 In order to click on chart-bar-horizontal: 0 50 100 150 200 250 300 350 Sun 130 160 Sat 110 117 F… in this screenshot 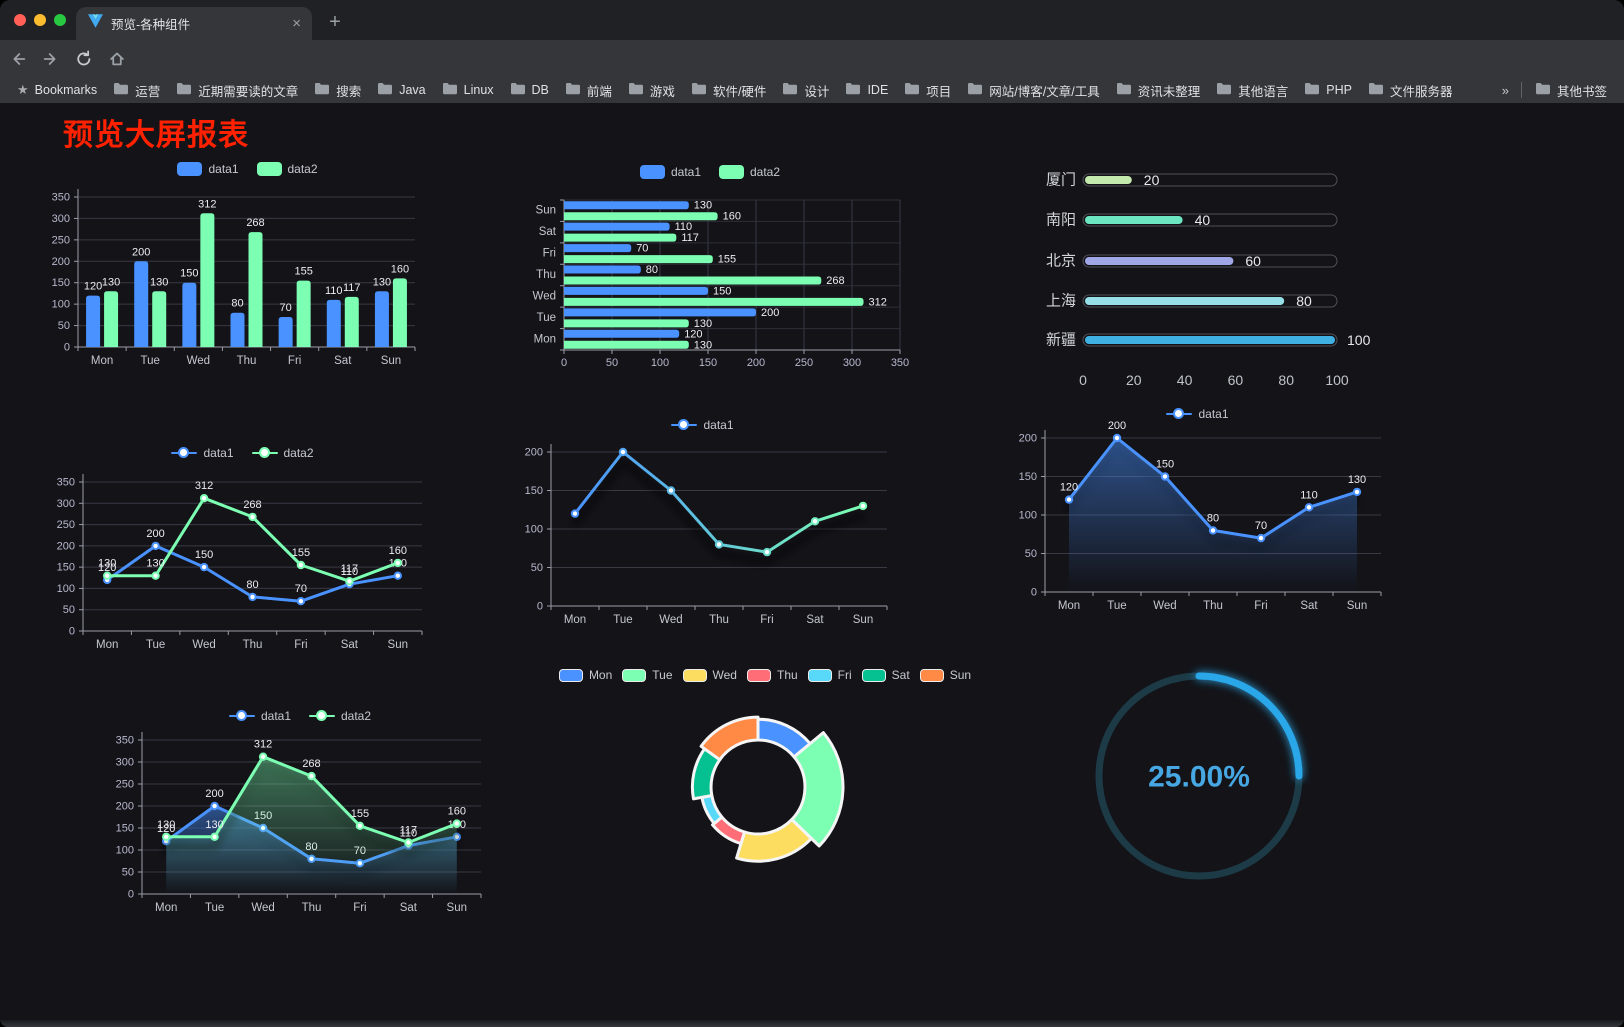, I will do `click(710, 261)`.